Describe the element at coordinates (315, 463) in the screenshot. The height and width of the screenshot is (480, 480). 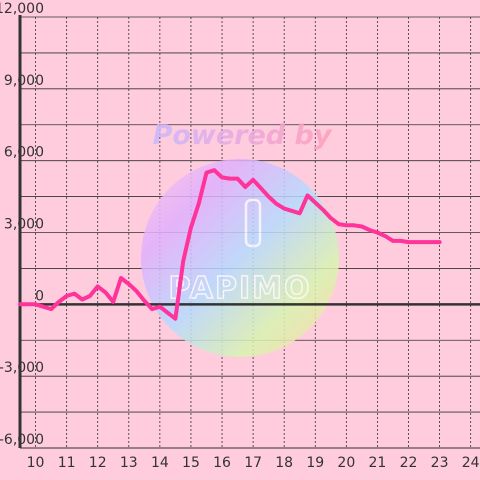
I see `x-tick-label: 19` at that location.